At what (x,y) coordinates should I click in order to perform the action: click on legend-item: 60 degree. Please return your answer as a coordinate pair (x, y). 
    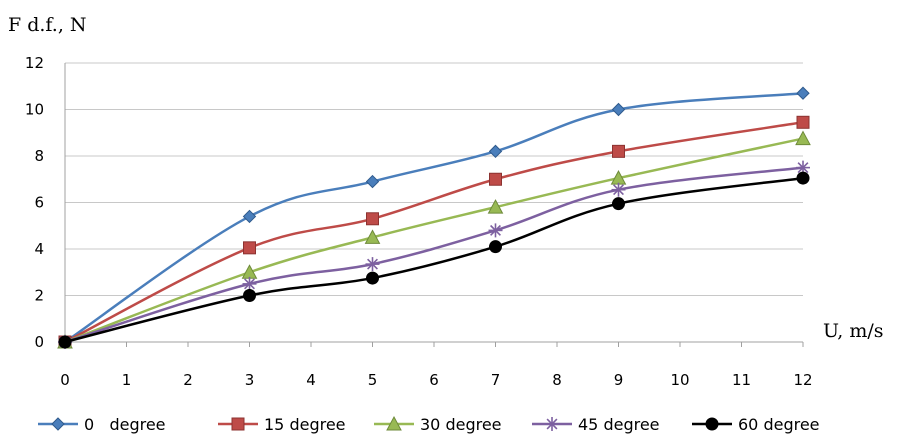
    Looking at the image, I should click on (756, 424).